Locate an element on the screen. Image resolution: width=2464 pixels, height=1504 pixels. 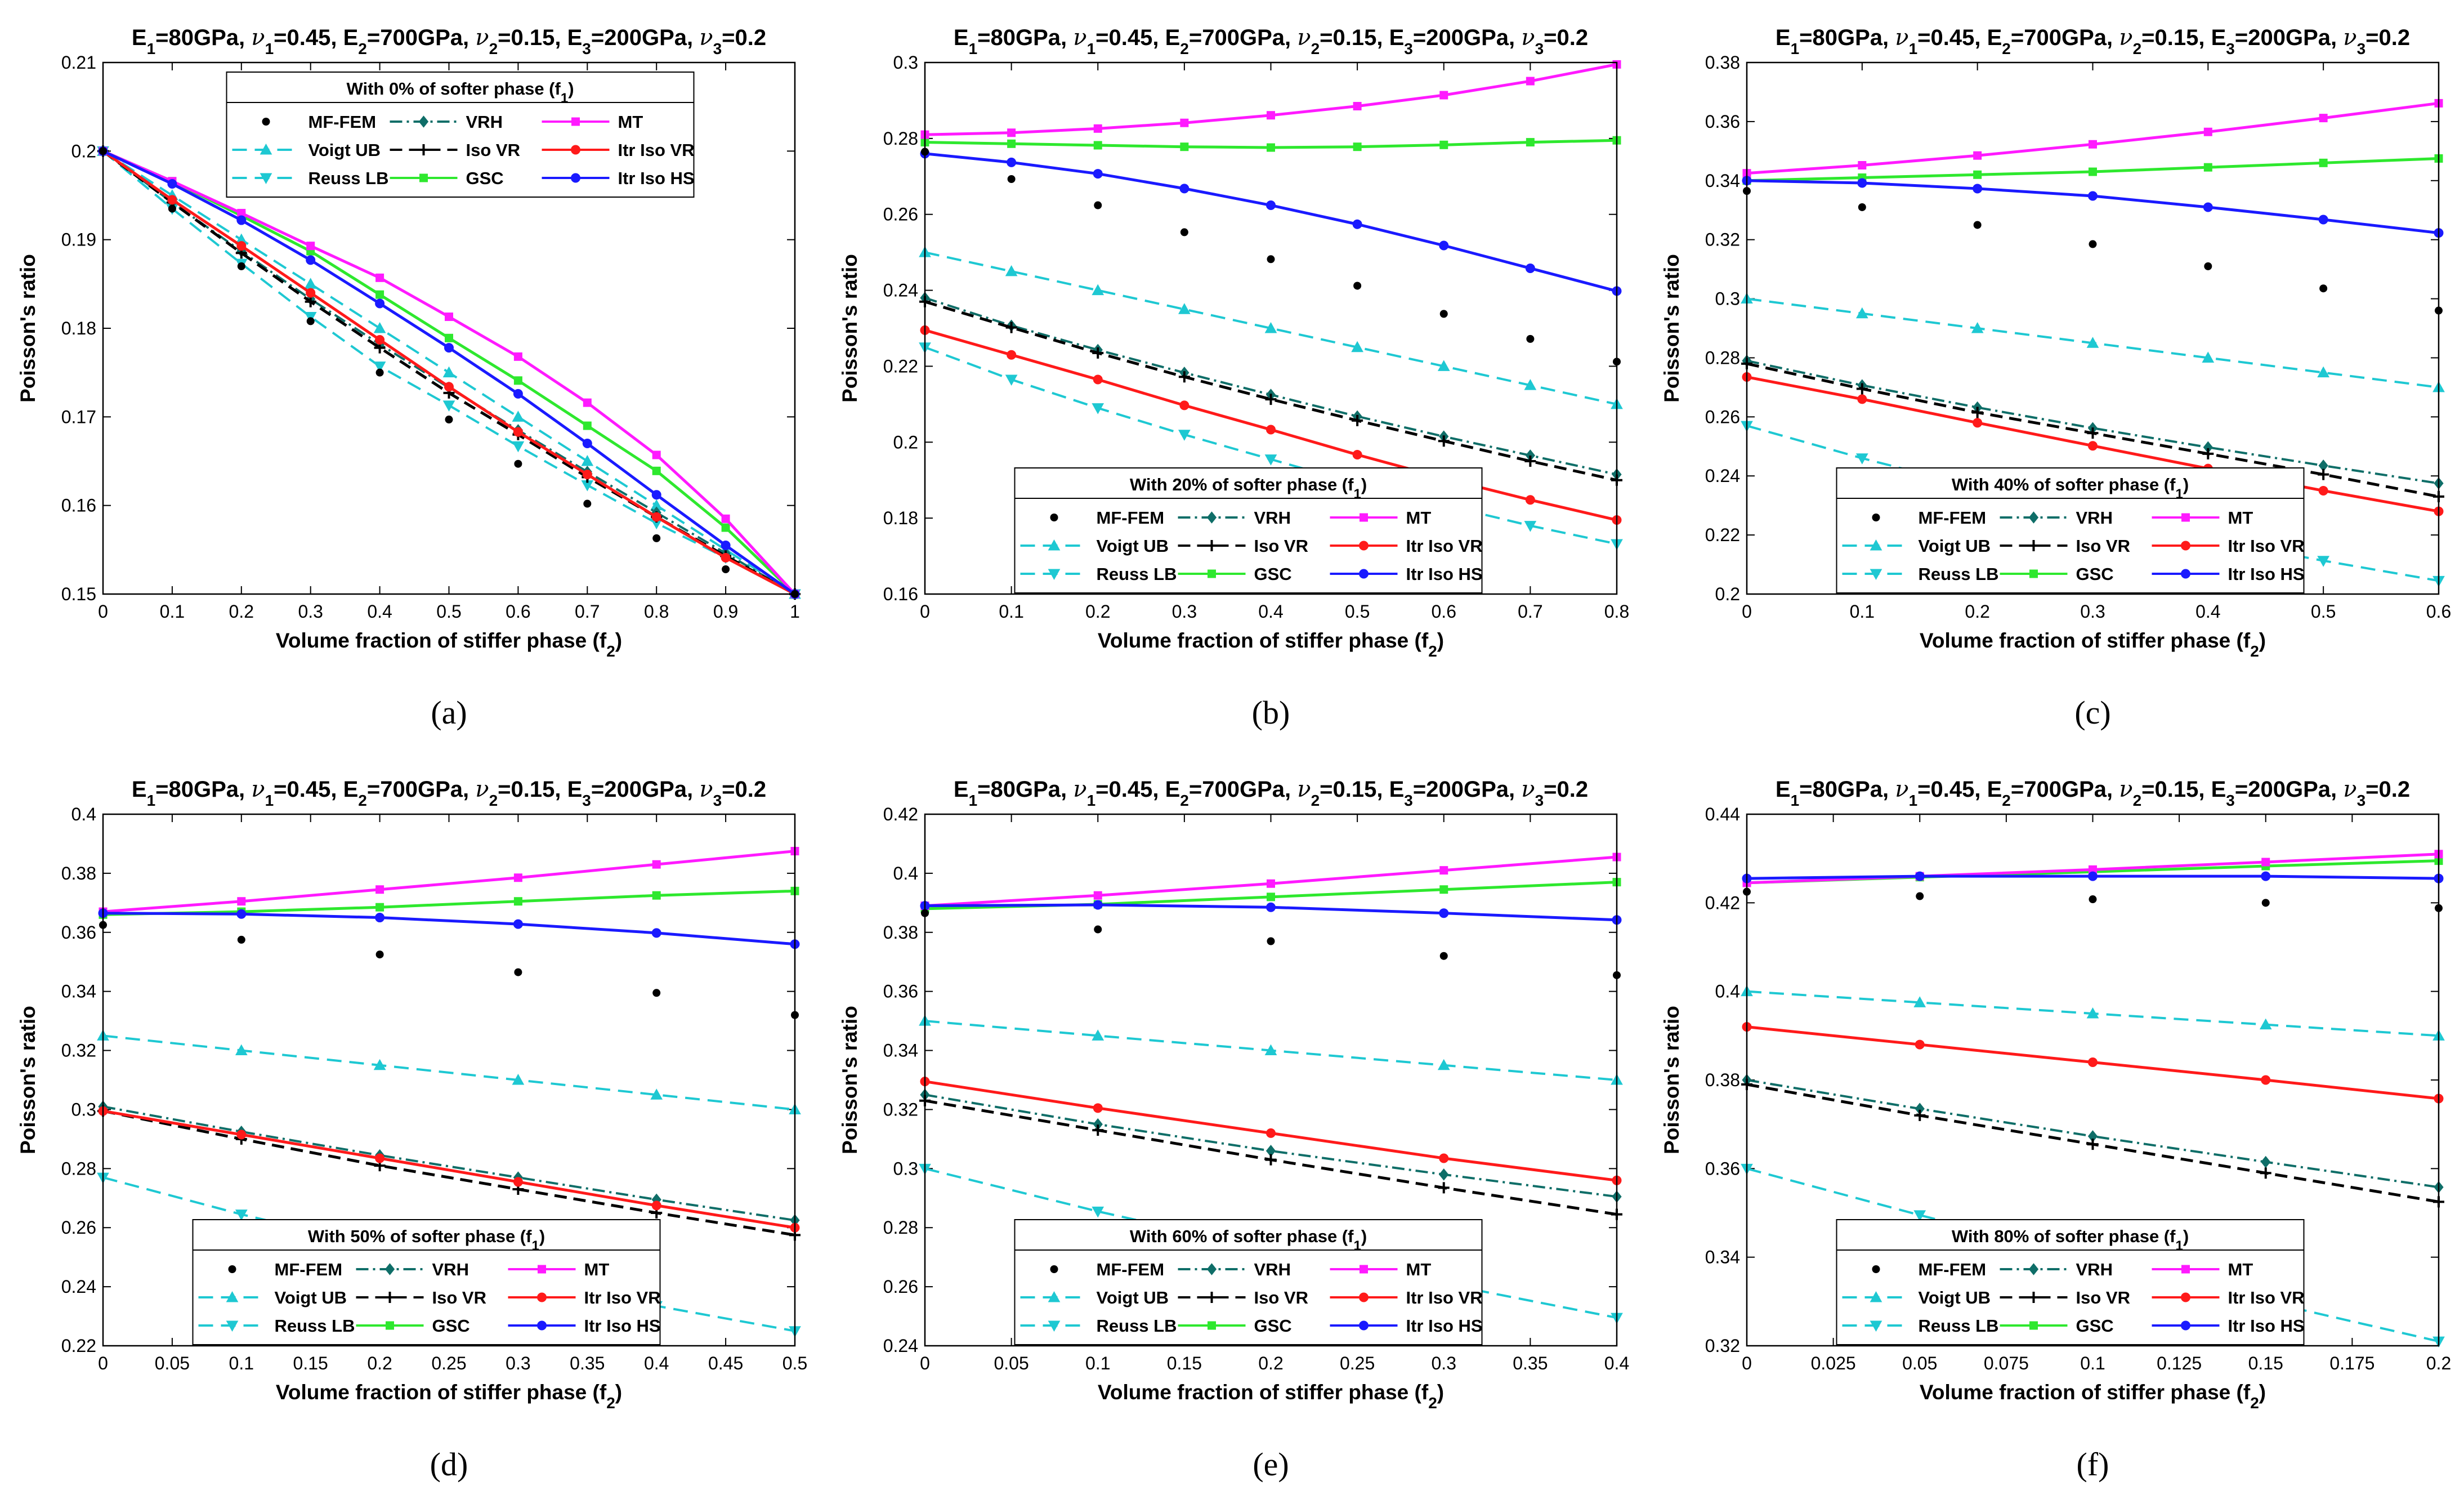
data-point: Iso VR: 0.2057 is located at coordinates (1357, 420).